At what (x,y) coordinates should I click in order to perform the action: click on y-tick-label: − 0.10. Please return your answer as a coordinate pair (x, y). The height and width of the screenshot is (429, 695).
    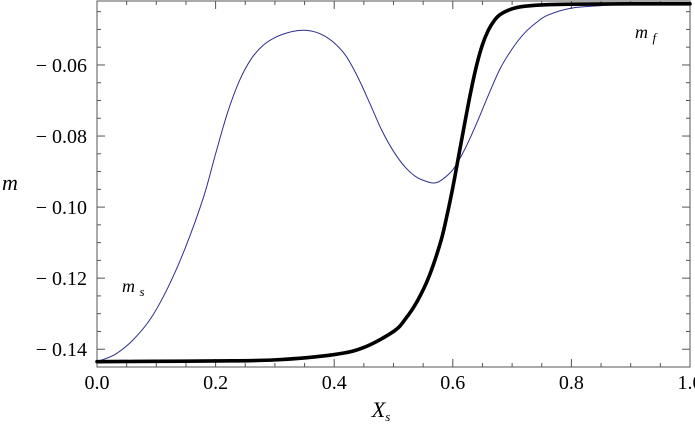
    Looking at the image, I should click on (61, 208).